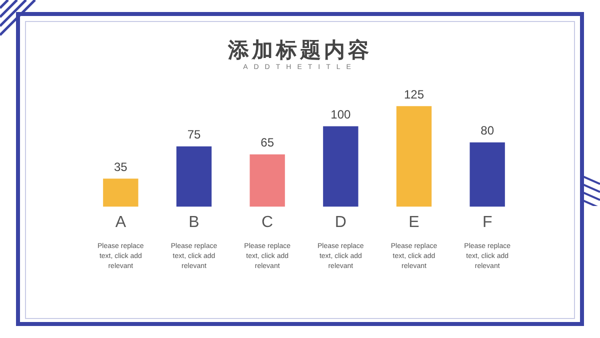  Describe the element at coordinates (299, 51) in the screenshot. I see `chart-title: 添加标题内容` at that location.